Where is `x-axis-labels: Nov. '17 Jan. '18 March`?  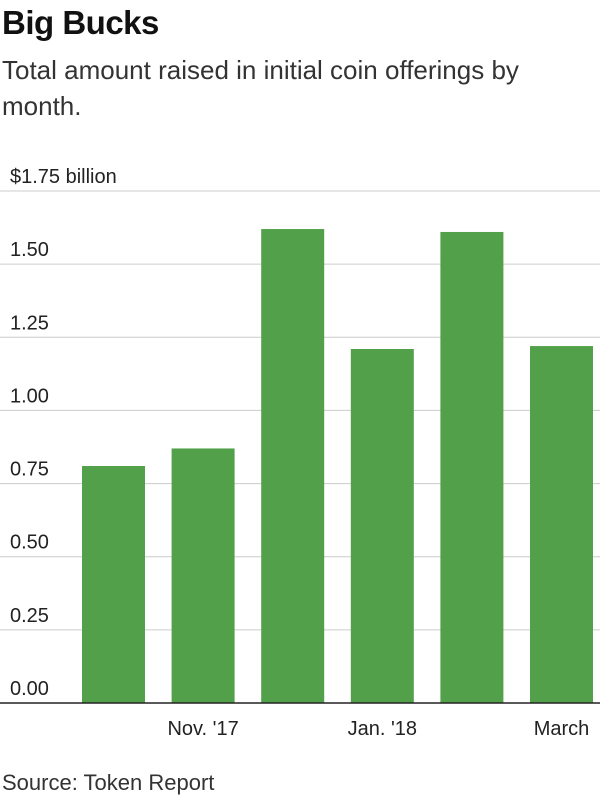 x-axis-labels: Nov. '17 Jan. '18 March is located at coordinates (378, 729).